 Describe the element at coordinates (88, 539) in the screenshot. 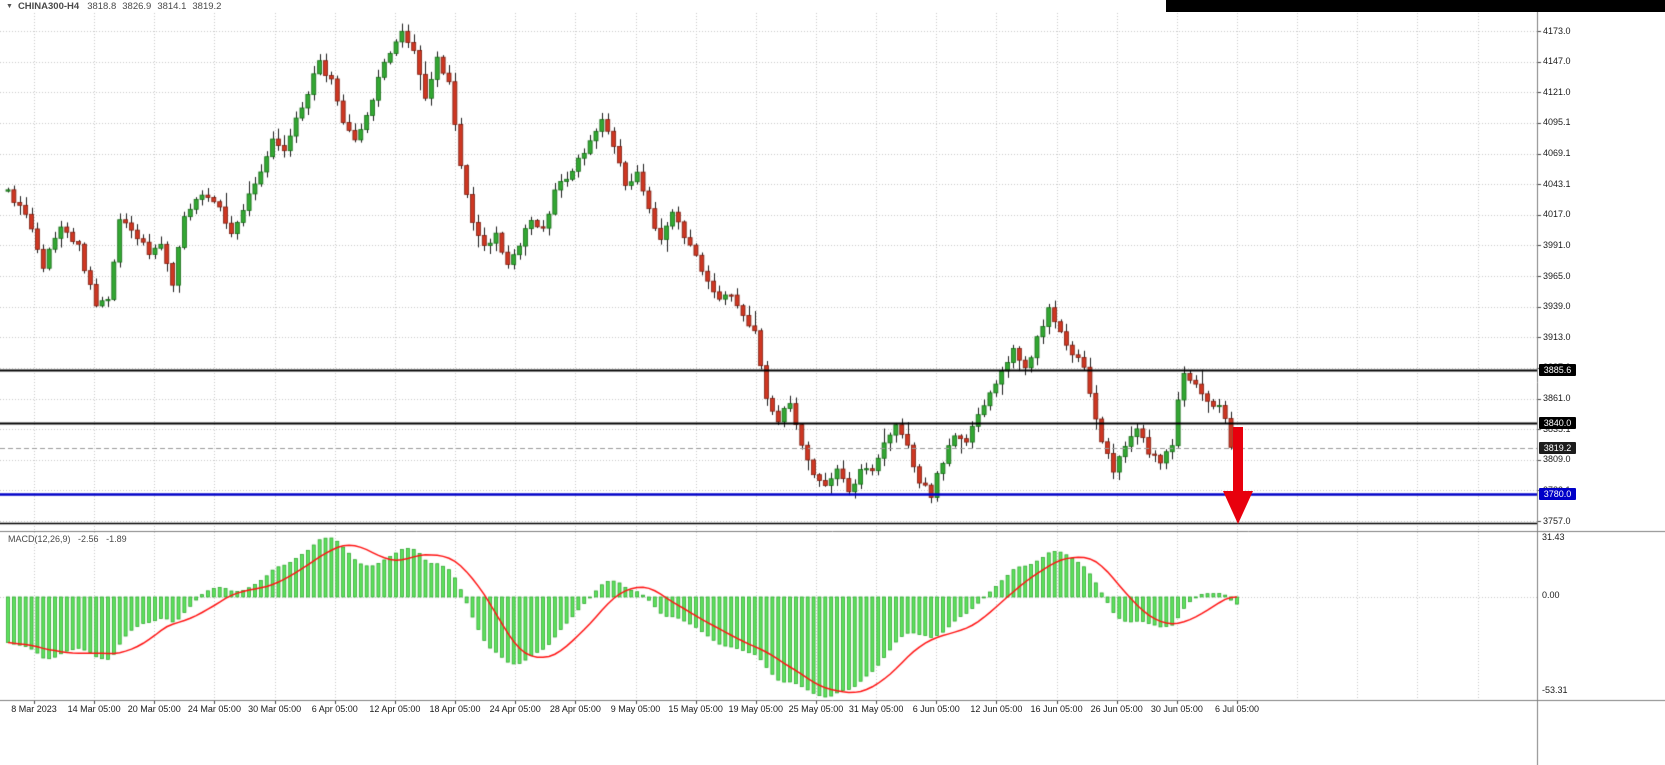

I see `macd-main-value: -2.56` at that location.